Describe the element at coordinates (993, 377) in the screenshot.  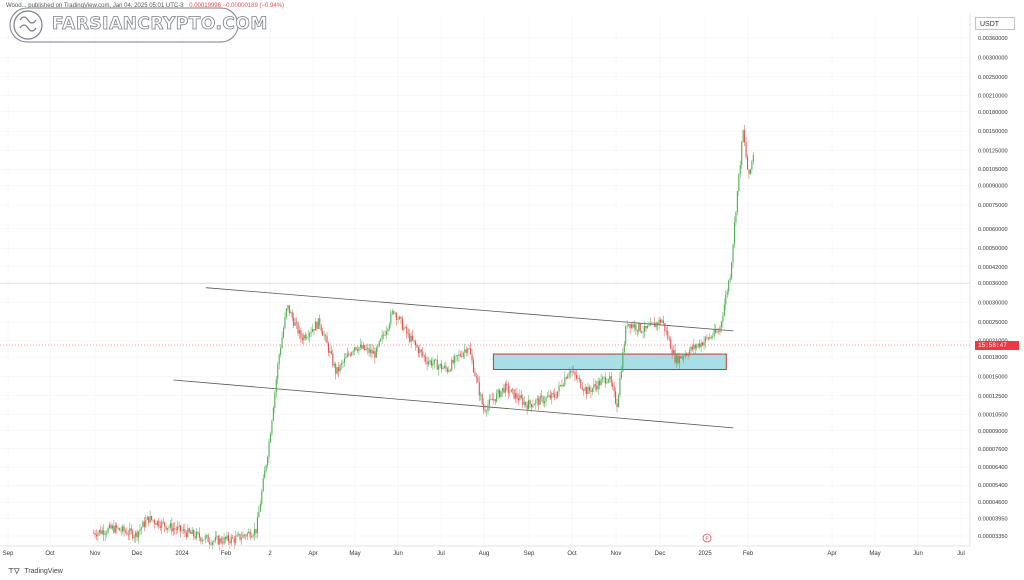
I see `y-tick-label: 0.00015000` at that location.